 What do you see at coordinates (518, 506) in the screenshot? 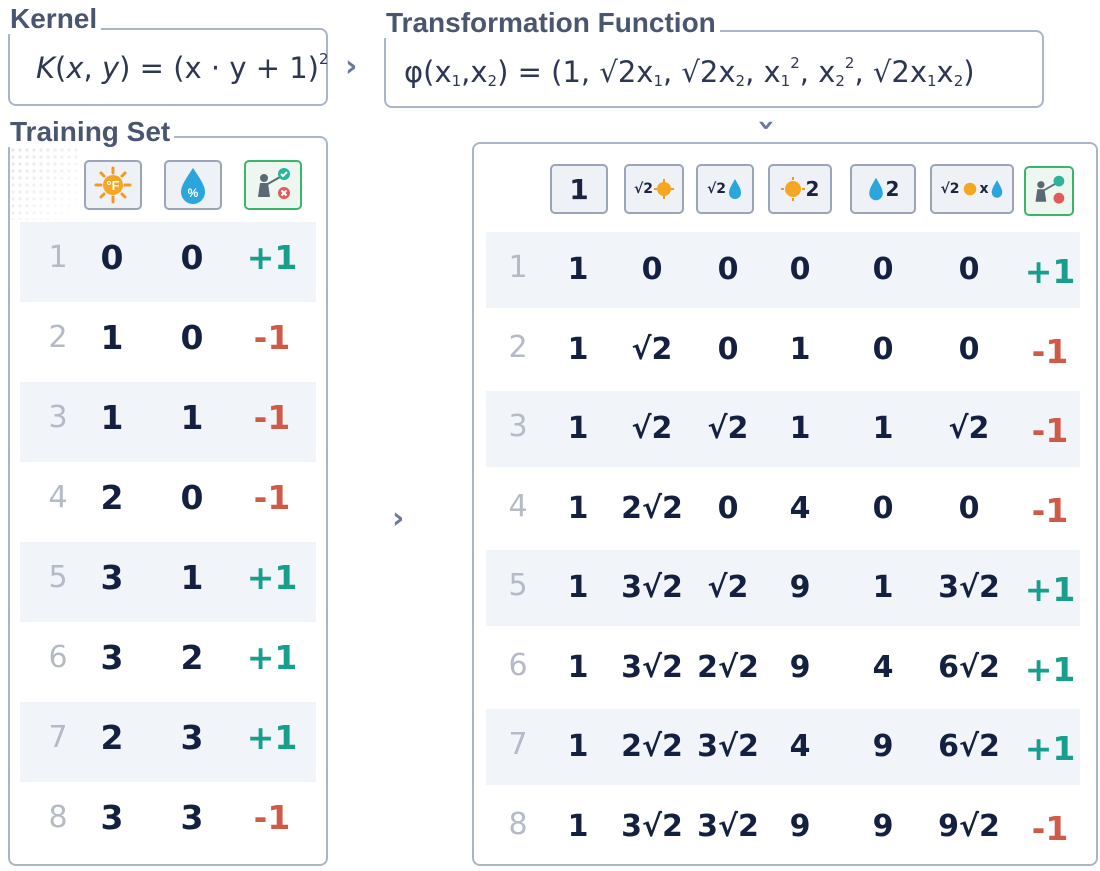
I see `row-index: 4` at bounding box center [518, 506].